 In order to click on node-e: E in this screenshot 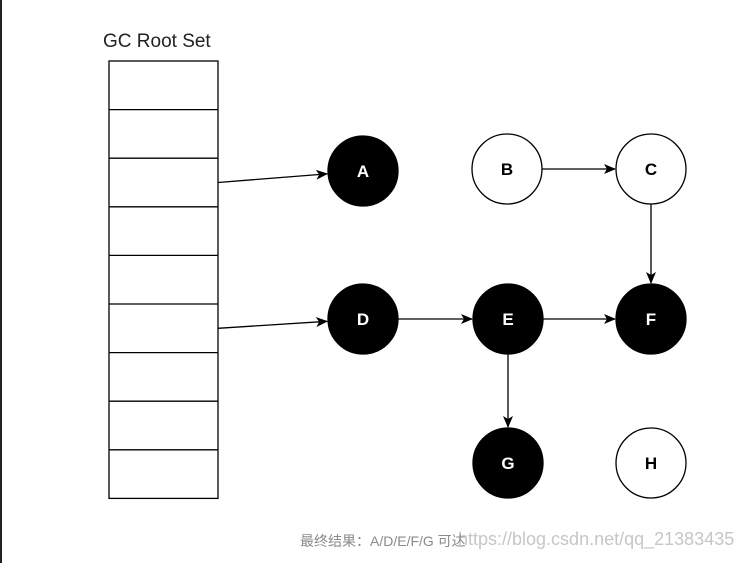, I will do `click(508, 319)`.